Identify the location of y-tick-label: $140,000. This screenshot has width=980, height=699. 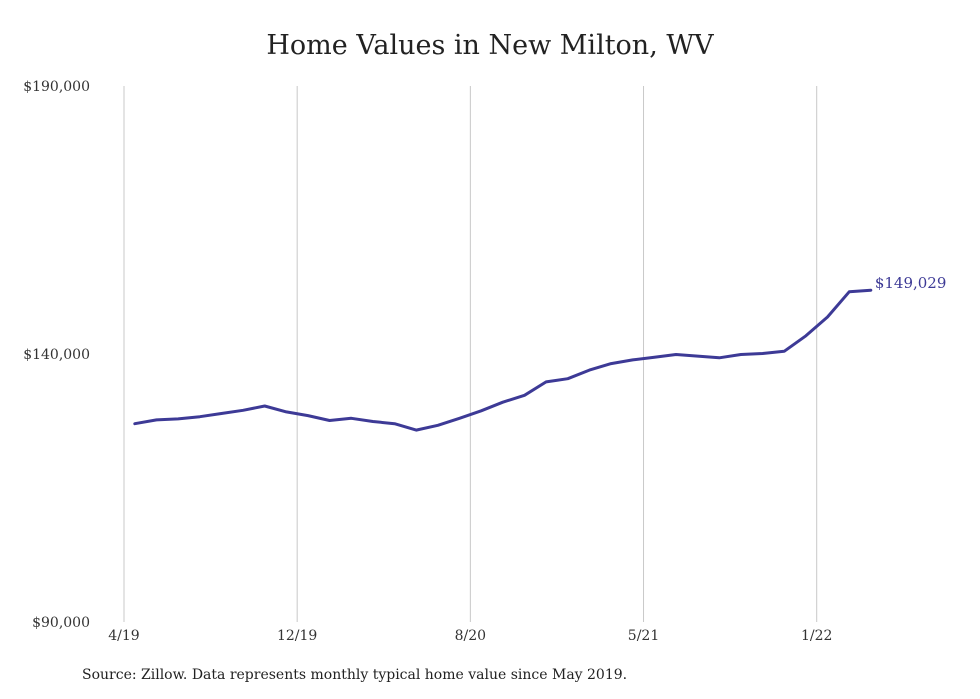
(56, 355).